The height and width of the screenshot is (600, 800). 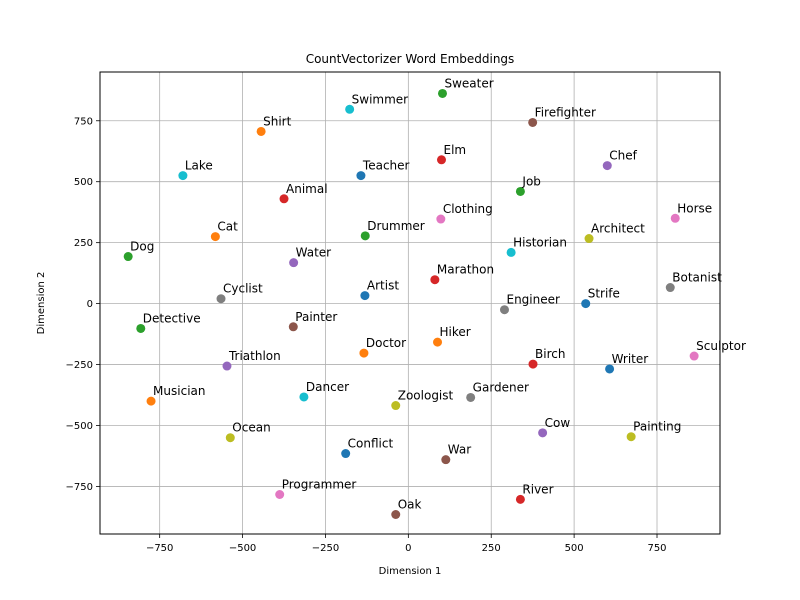 I want to click on point-label: Musician, so click(x=179, y=391).